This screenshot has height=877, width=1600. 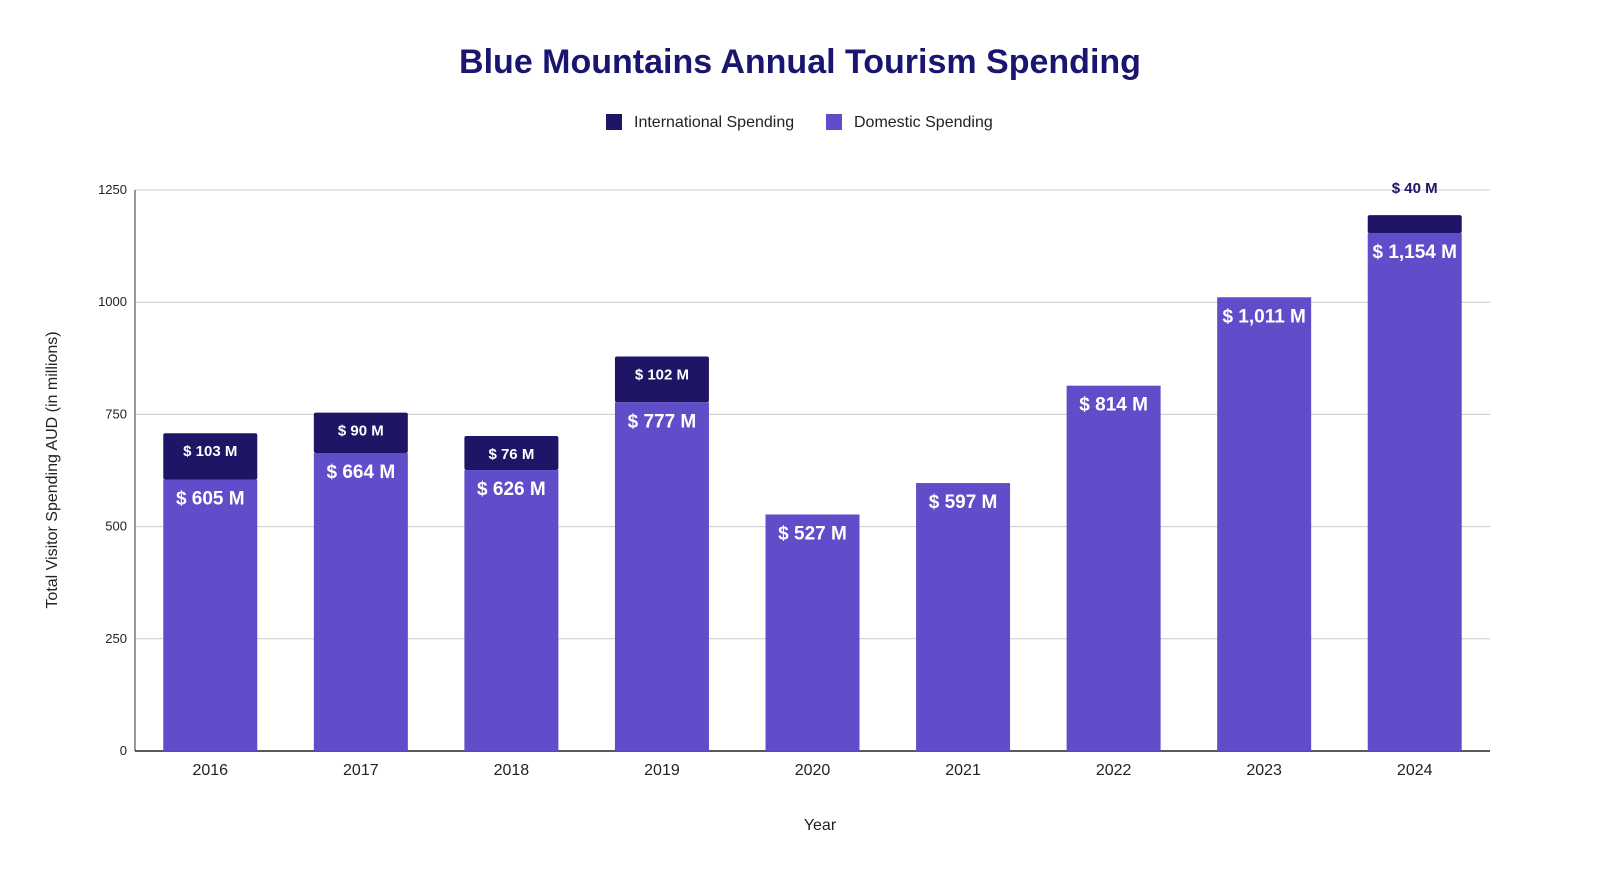 What do you see at coordinates (963, 770) in the screenshot?
I see `x-tick-label: 2021` at bounding box center [963, 770].